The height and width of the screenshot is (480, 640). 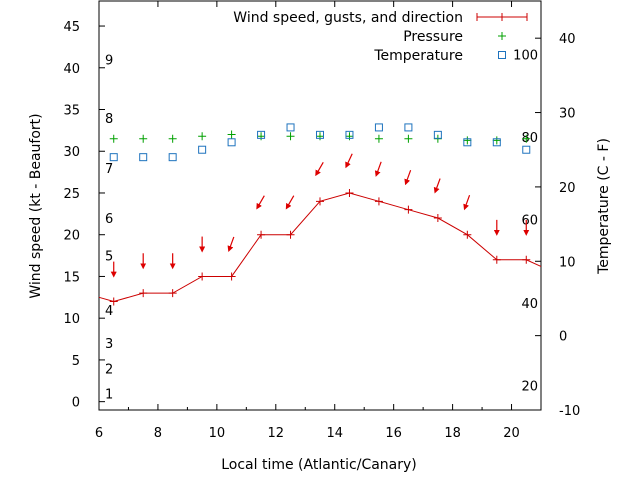 What do you see at coordinates (502, 17) in the screenshot?
I see `legend-swatch-wind` at bounding box center [502, 17].